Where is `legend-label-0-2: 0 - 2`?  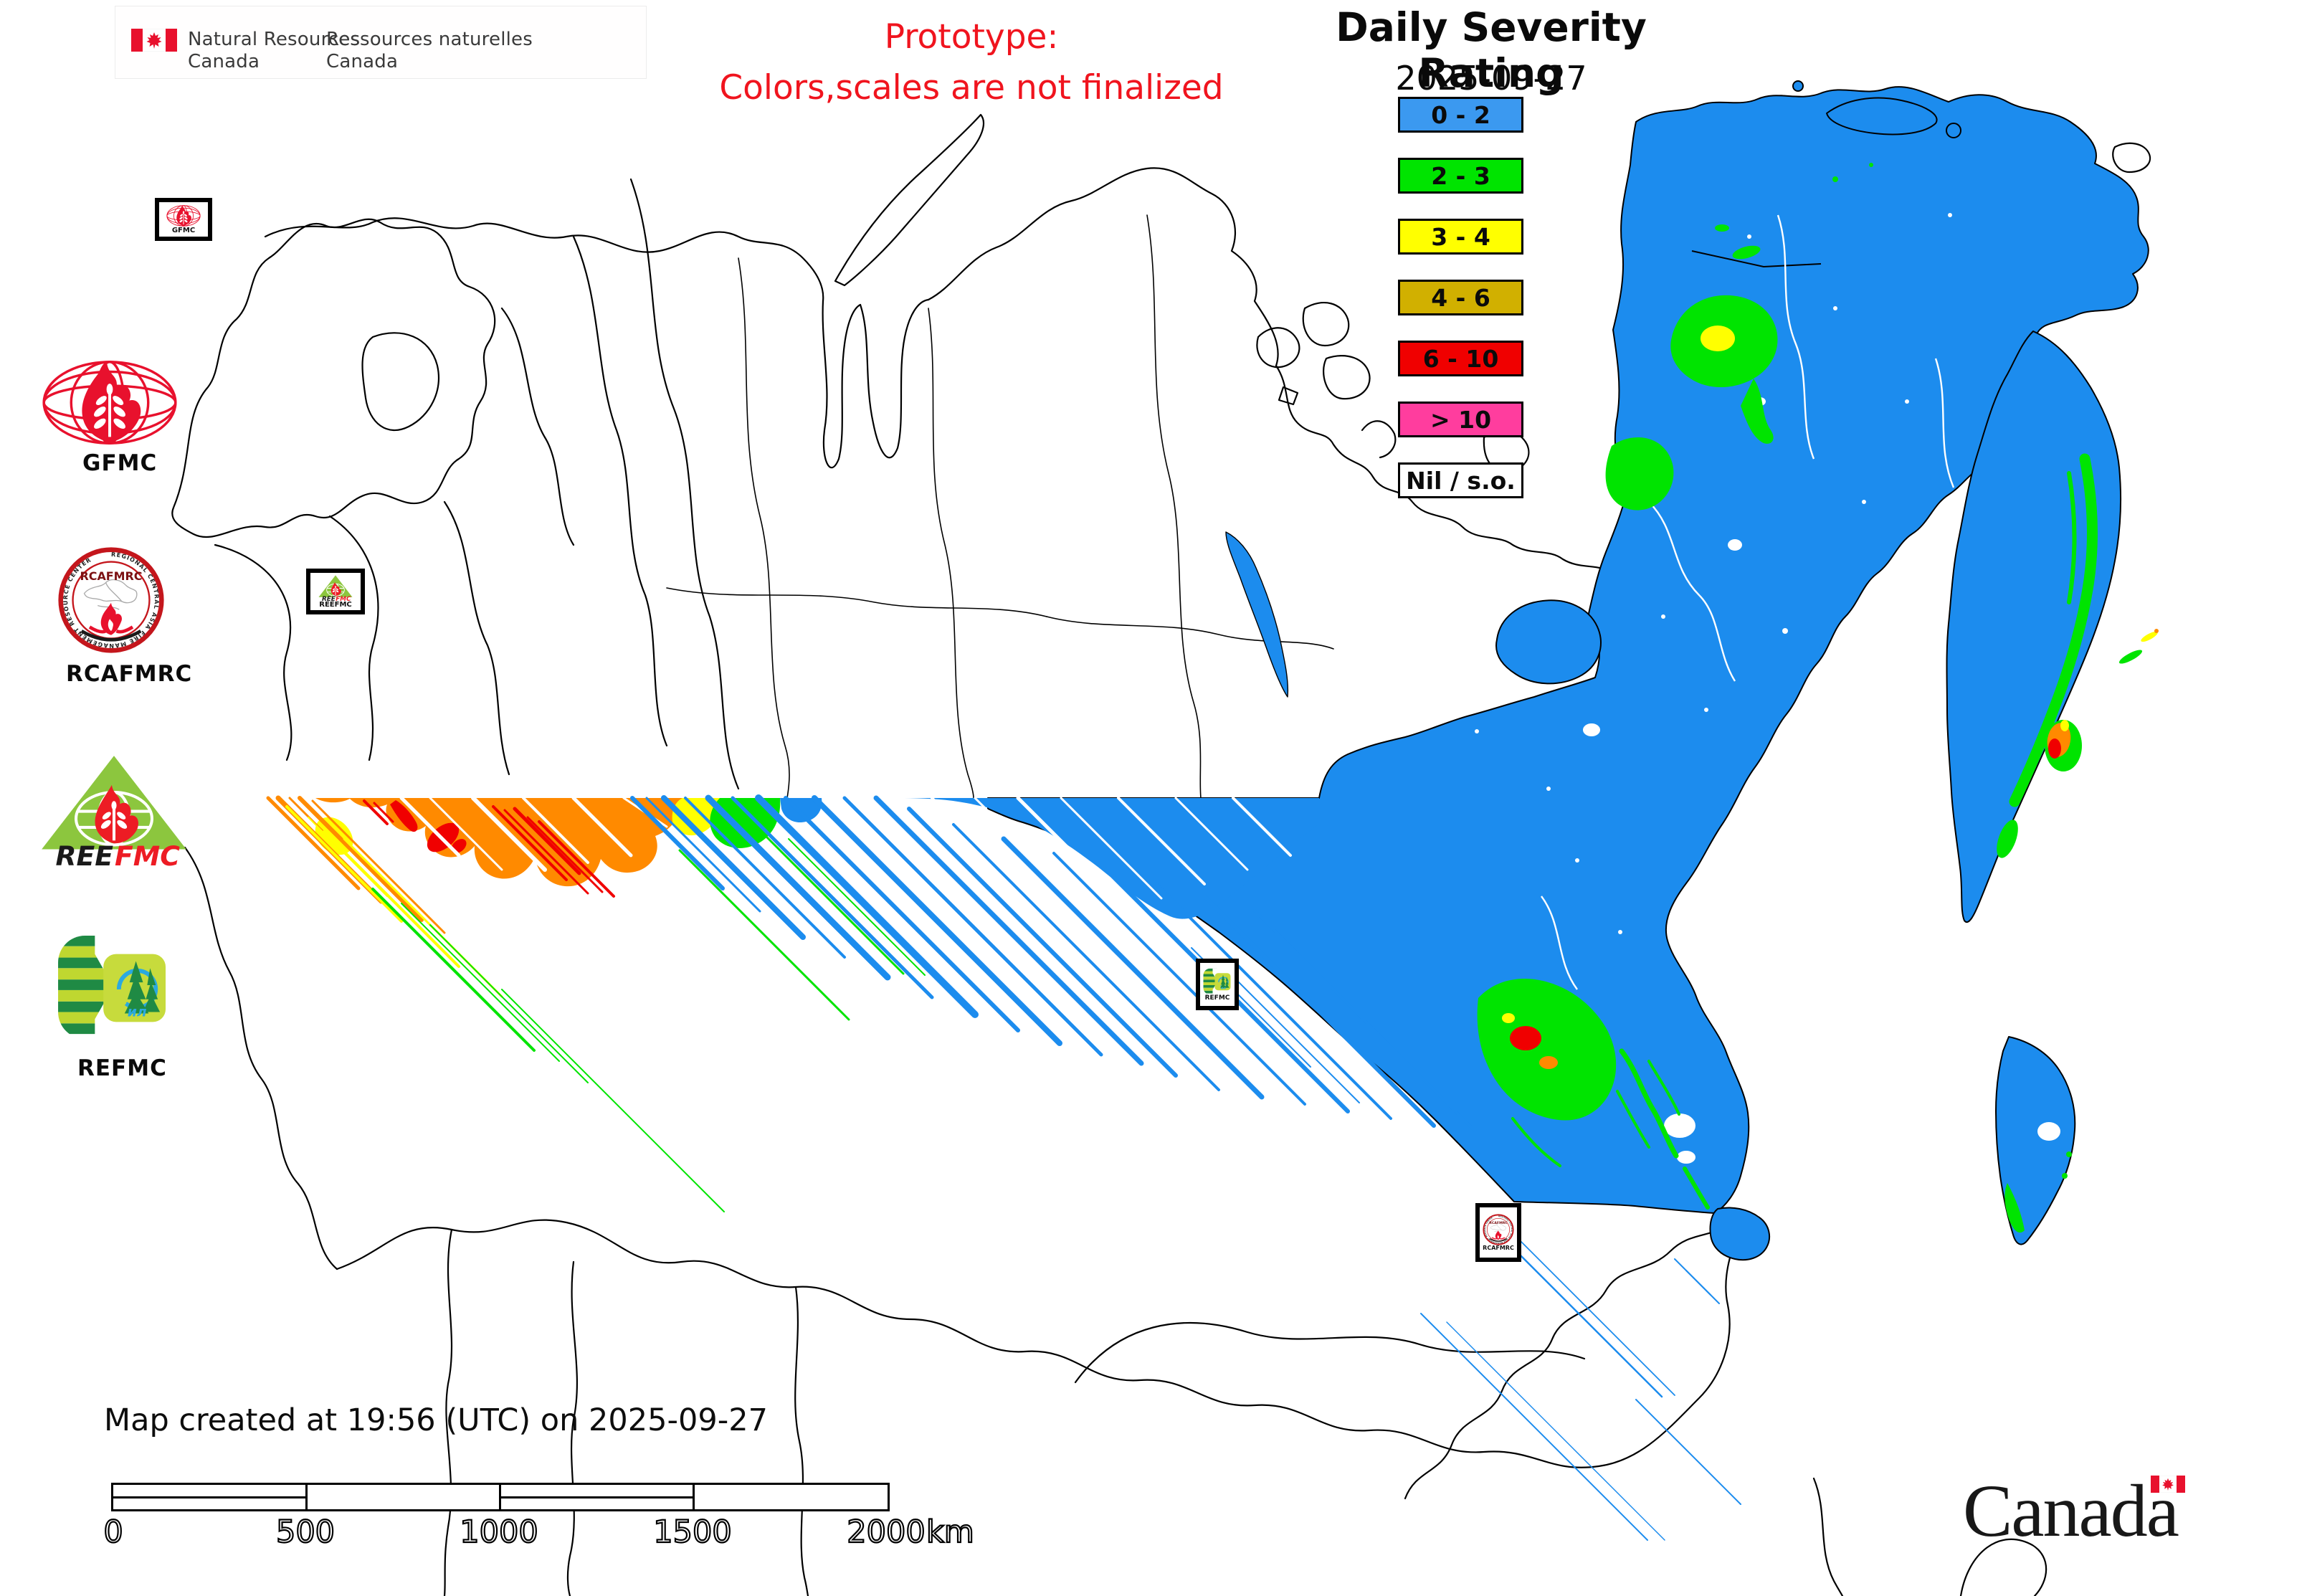 legend-label-0-2: 0 - 2 is located at coordinates (1460, 114).